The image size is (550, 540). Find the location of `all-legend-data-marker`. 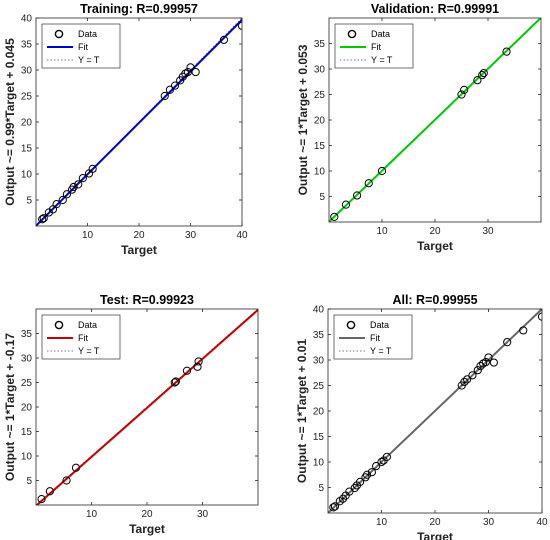

all-legend-data-marker is located at coordinates (351, 325).